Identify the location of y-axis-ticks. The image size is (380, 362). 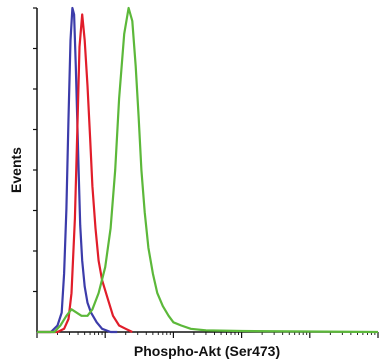
(35, 150).